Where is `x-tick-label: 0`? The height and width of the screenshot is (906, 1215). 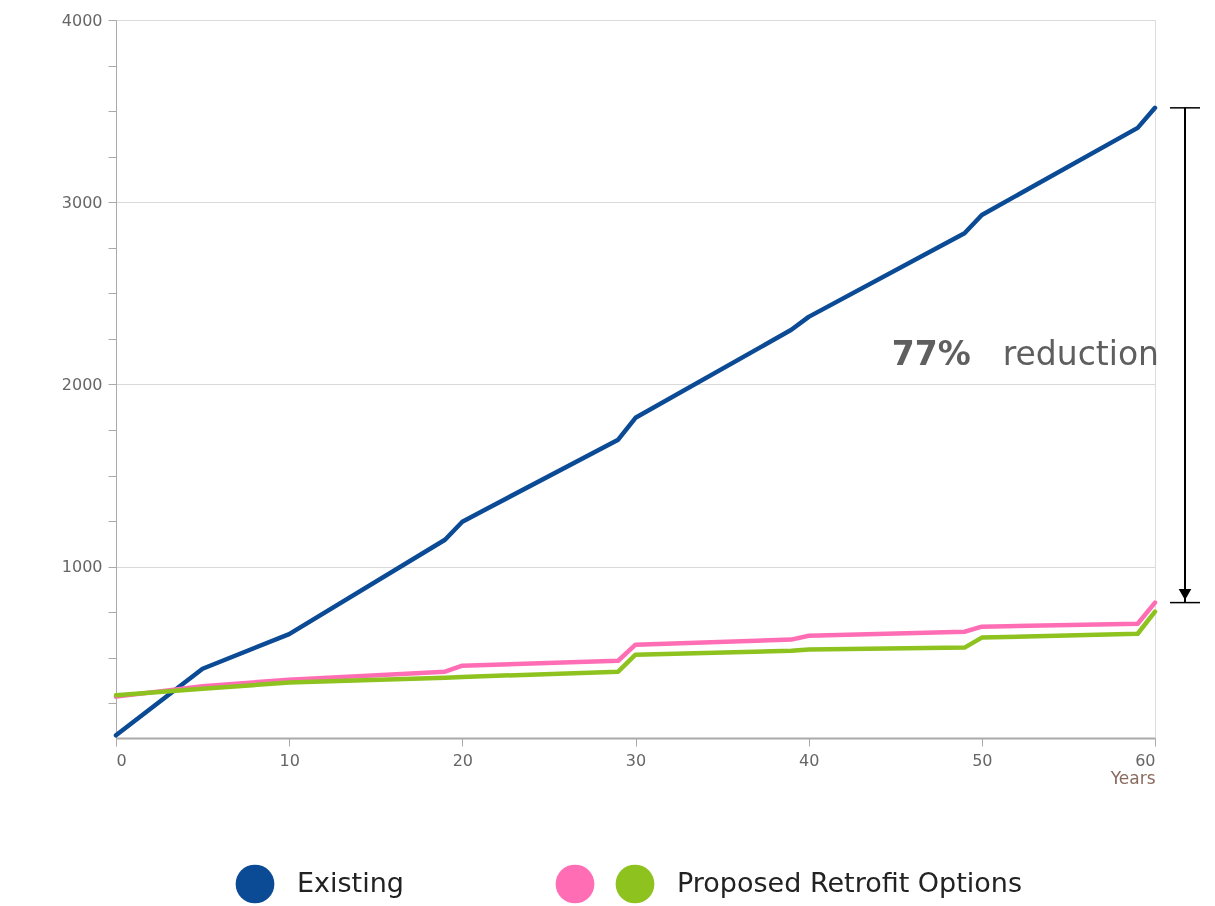 x-tick-label: 0 is located at coordinates (121, 760).